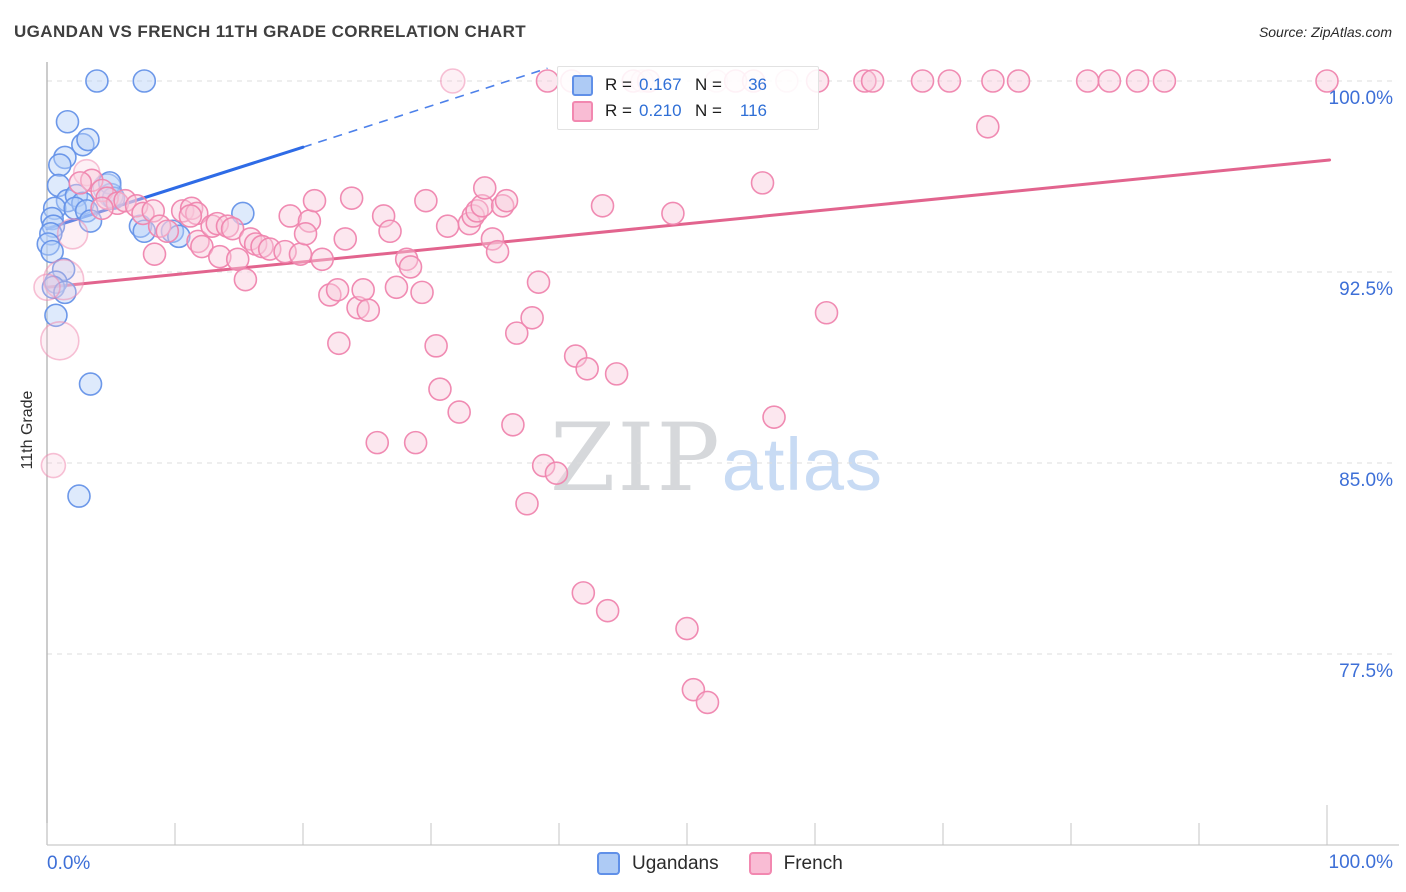 Image resolution: width=1406 pixels, height=892 pixels. Describe the element at coordinates (720, 863) in the screenshot. I see `series-legend: Ugandans French` at that location.